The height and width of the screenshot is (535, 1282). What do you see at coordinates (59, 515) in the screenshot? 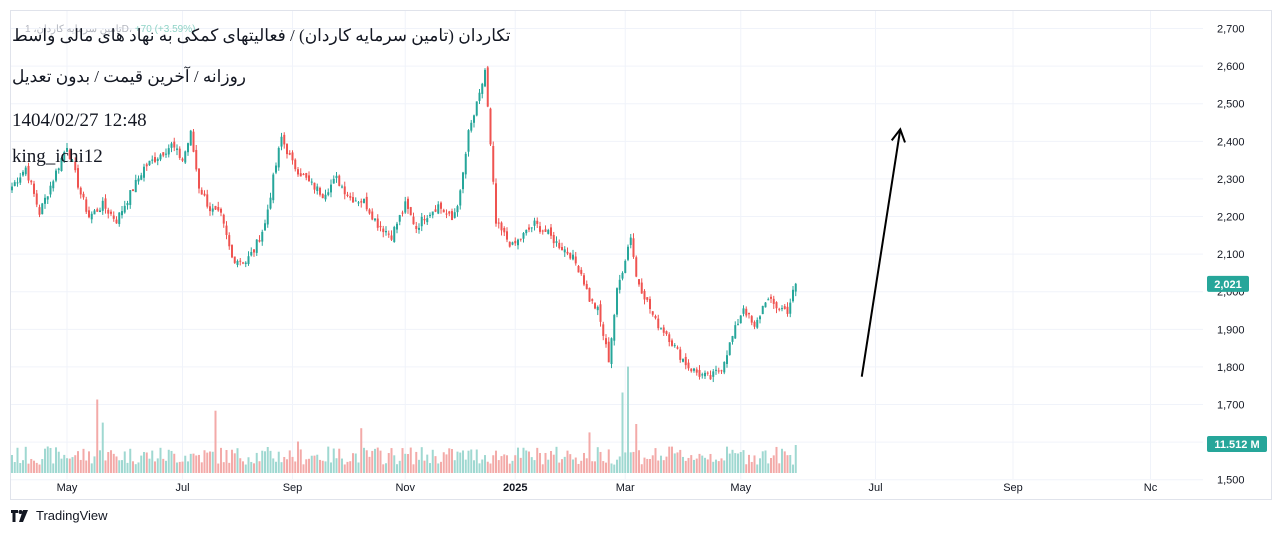
I see `tradingview-brand: TradingView` at bounding box center [59, 515].